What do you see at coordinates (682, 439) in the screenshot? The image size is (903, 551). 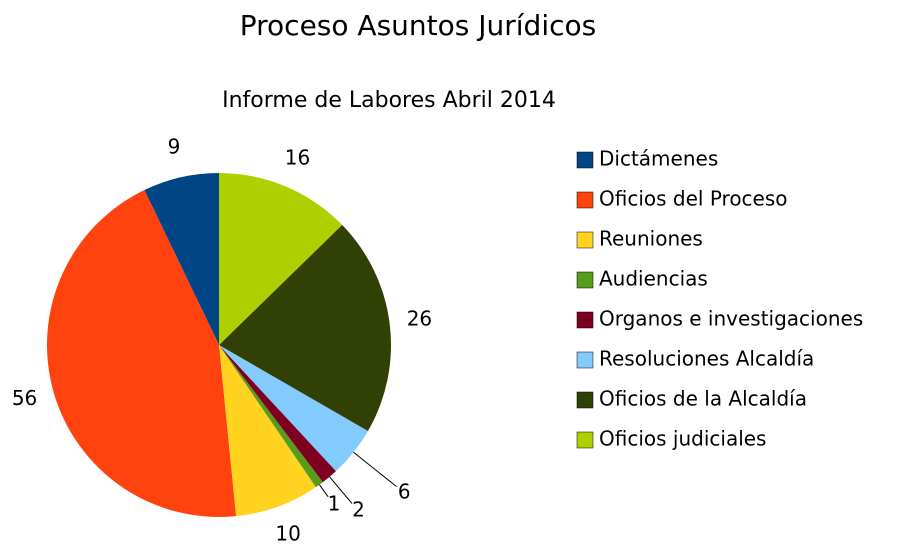 I see `legend-label: Oficios judiciales` at bounding box center [682, 439].